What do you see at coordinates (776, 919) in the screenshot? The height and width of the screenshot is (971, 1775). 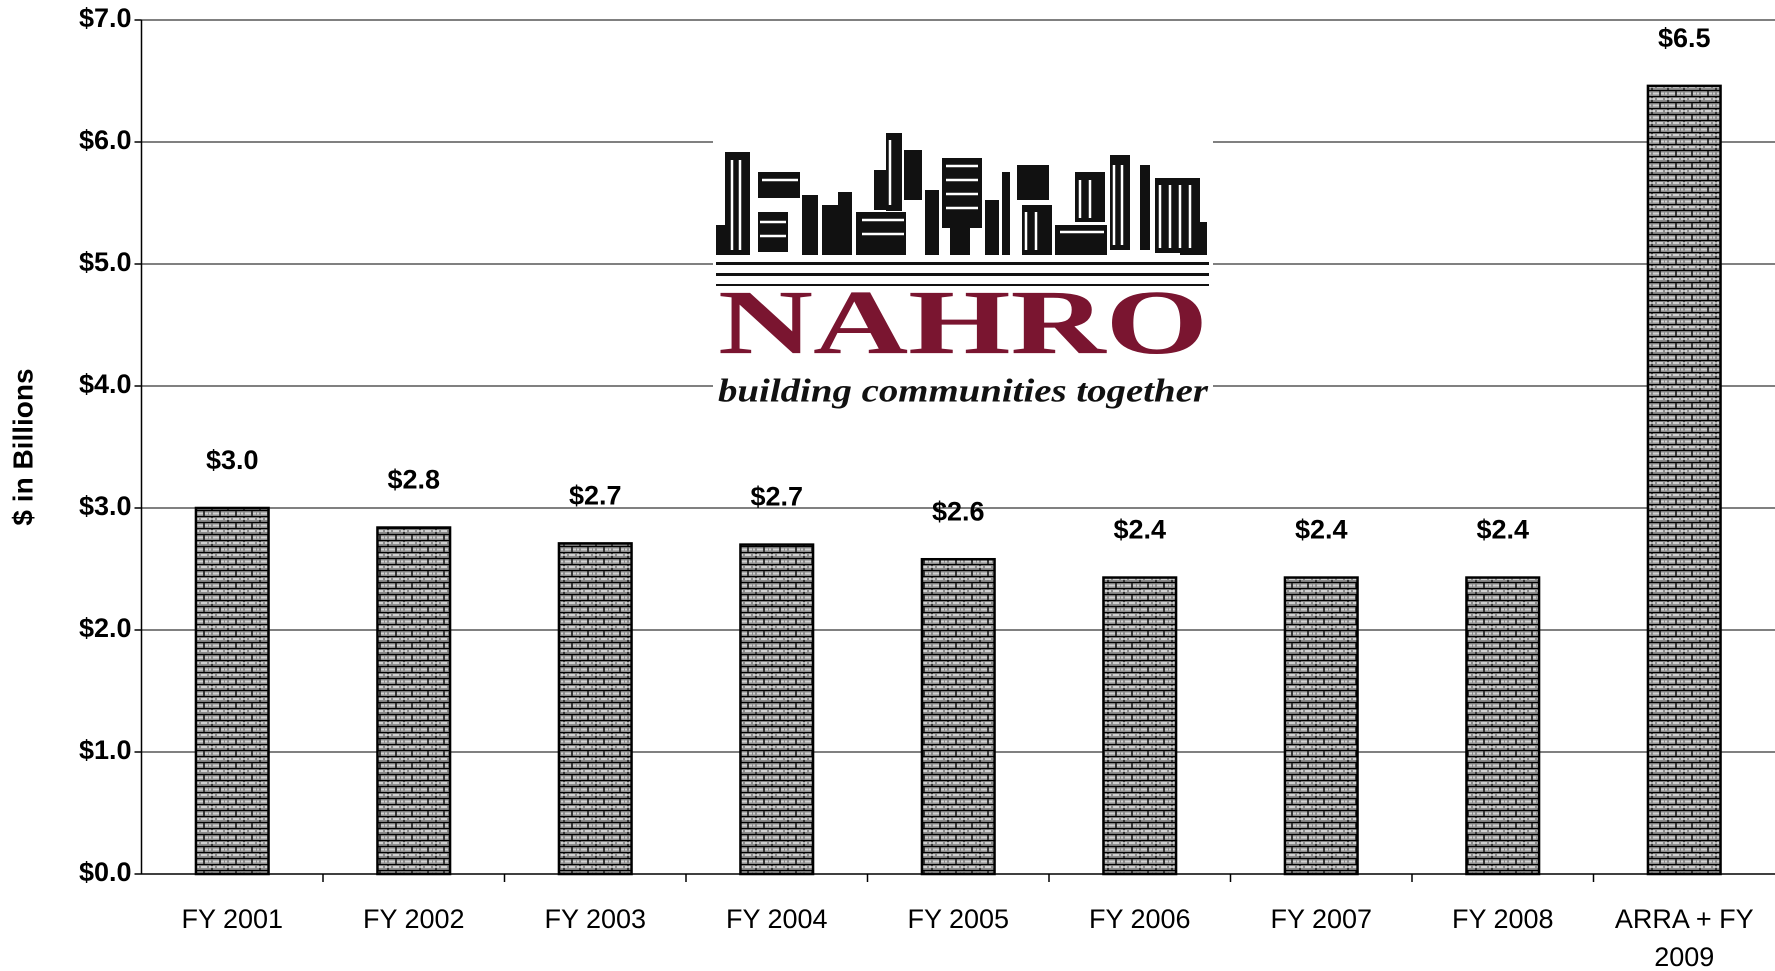 I see `x-tick-label: FY 2004` at bounding box center [776, 919].